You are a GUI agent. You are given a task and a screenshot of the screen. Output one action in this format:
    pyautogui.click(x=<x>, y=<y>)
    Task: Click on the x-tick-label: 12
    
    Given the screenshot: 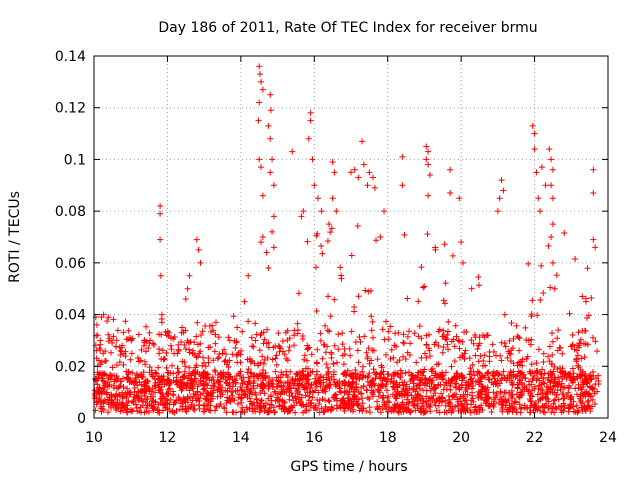 What is the action you would take?
    pyautogui.click(x=168, y=438)
    